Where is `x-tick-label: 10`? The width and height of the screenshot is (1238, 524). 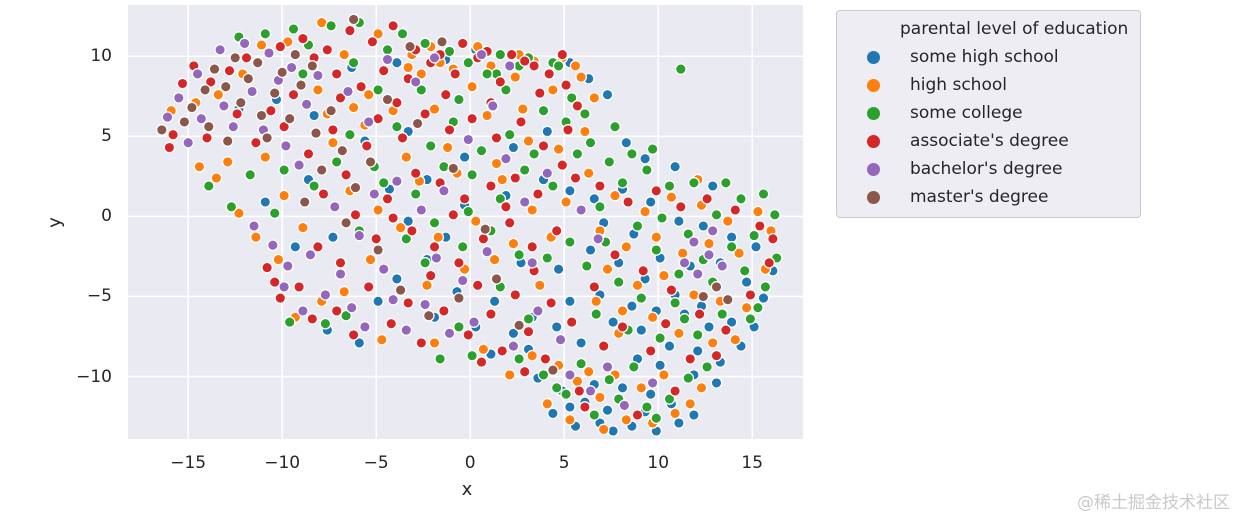
x-tick-label: 10 is located at coordinates (658, 463).